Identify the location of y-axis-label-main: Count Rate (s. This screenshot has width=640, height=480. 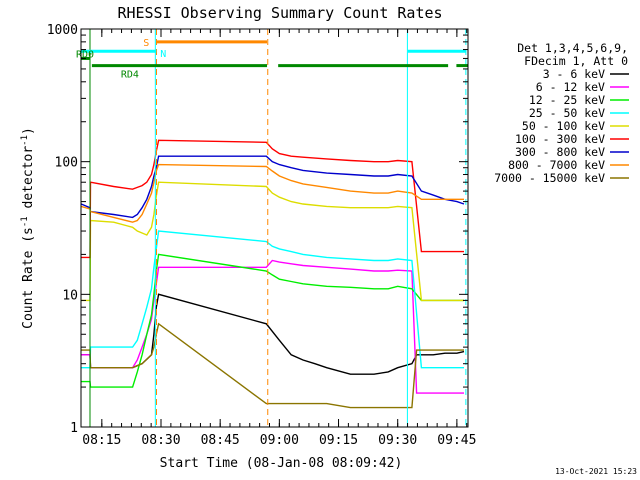
(28, 278).